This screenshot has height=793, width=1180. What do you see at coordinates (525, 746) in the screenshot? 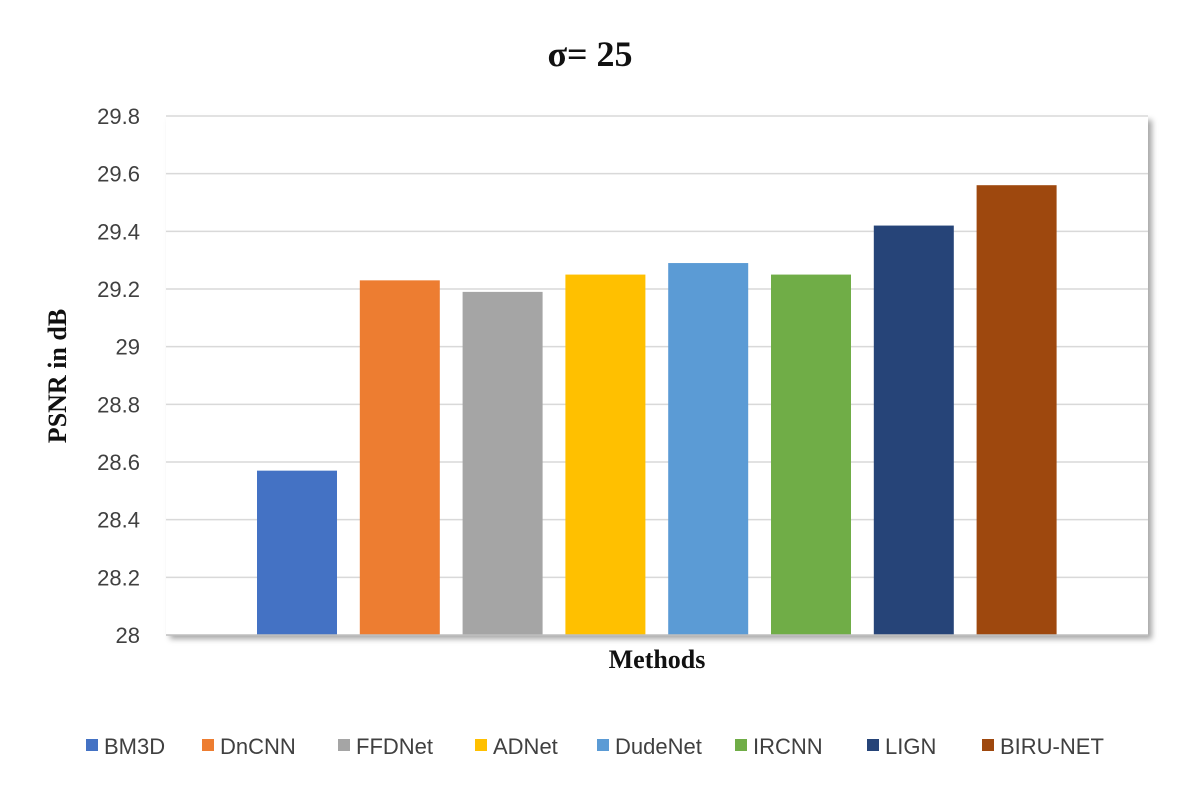
I see `legend-label: ADNet` at bounding box center [525, 746].